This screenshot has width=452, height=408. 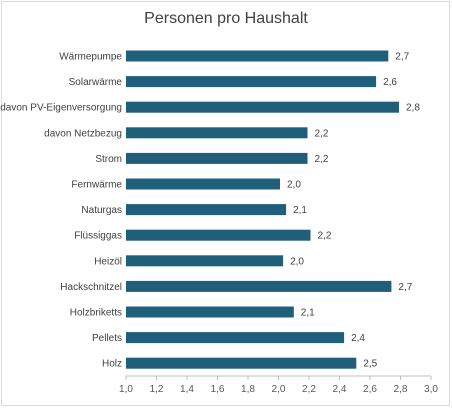 What do you see at coordinates (108, 261) in the screenshot?
I see `category-label: Heizöl` at bounding box center [108, 261].